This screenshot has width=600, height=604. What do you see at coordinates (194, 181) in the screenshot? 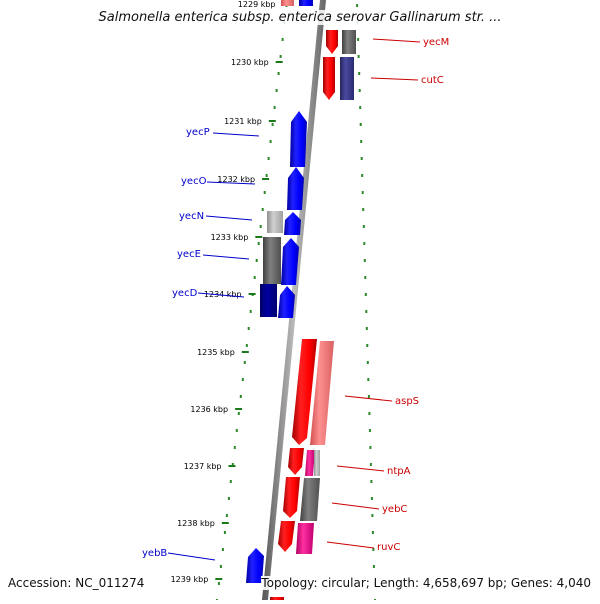
I see `gene-label-yecO: yecO` at bounding box center [194, 181].